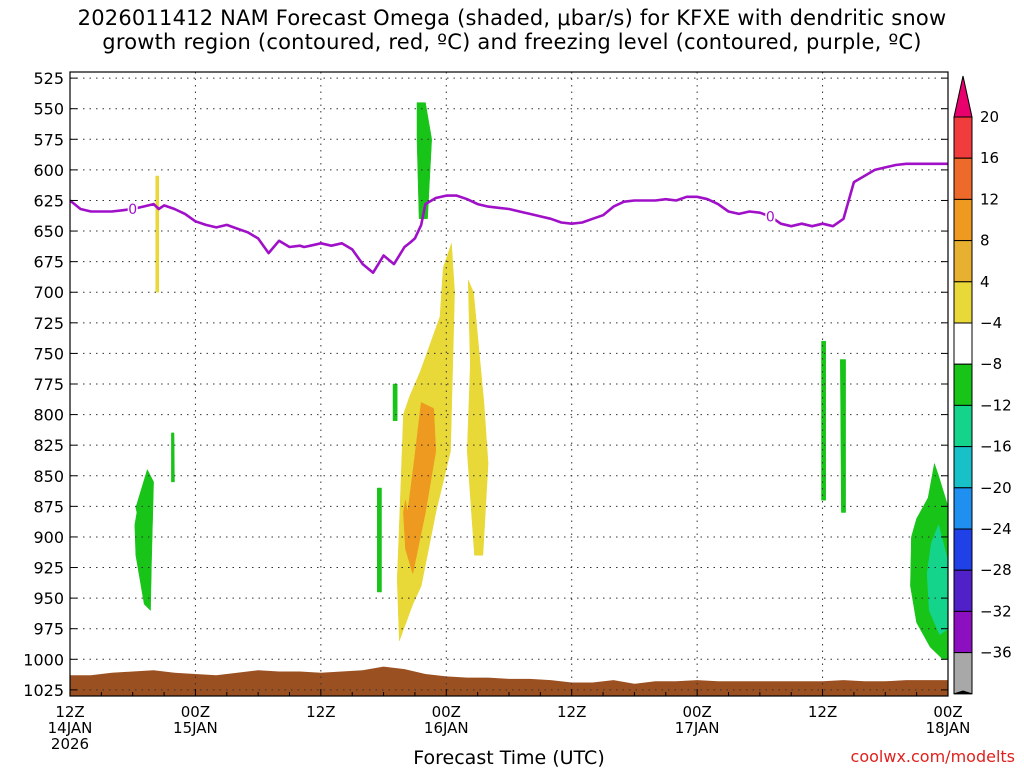 This screenshot has width=1024, height=768. What do you see at coordinates (48, 568) in the screenshot?
I see `y-tick-label-925: 925` at bounding box center [48, 568].